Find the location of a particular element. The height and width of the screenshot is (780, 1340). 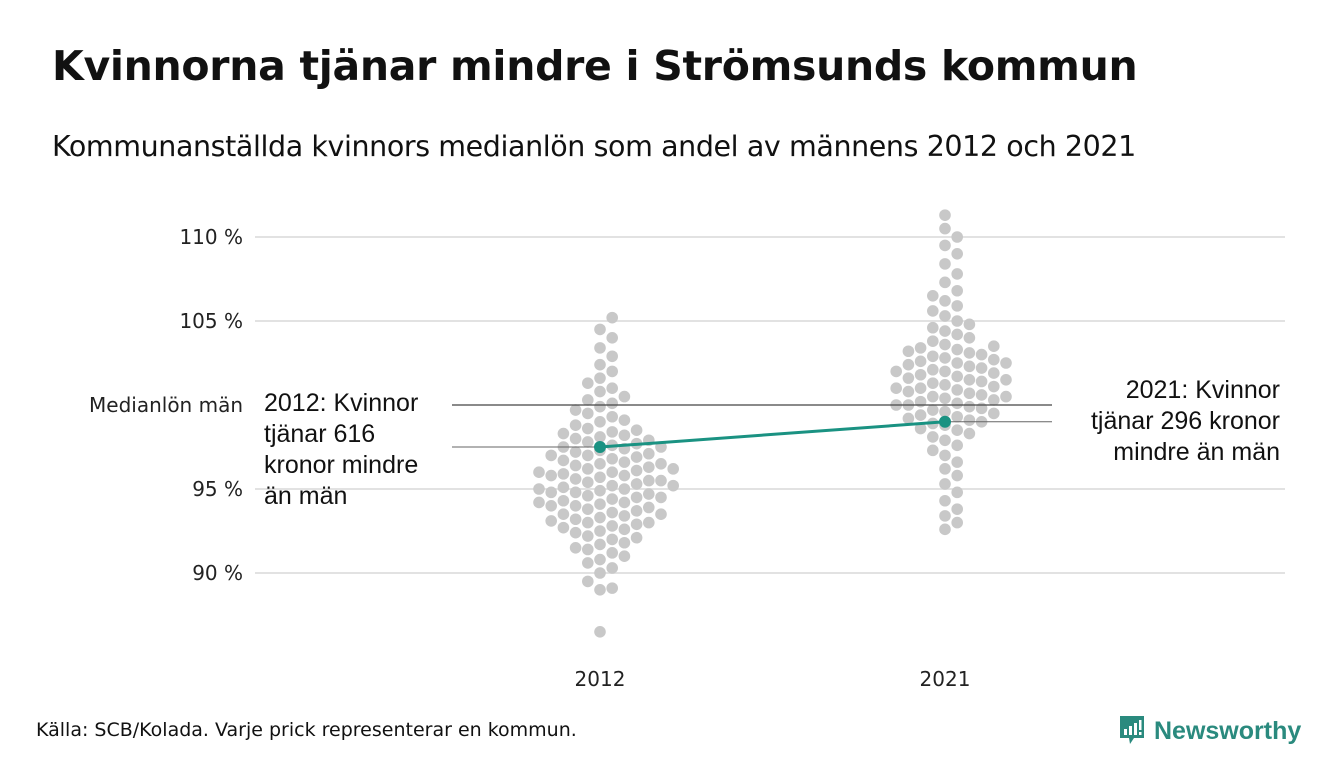

annotation-2021: mindre än män is located at coordinates (1196, 452).